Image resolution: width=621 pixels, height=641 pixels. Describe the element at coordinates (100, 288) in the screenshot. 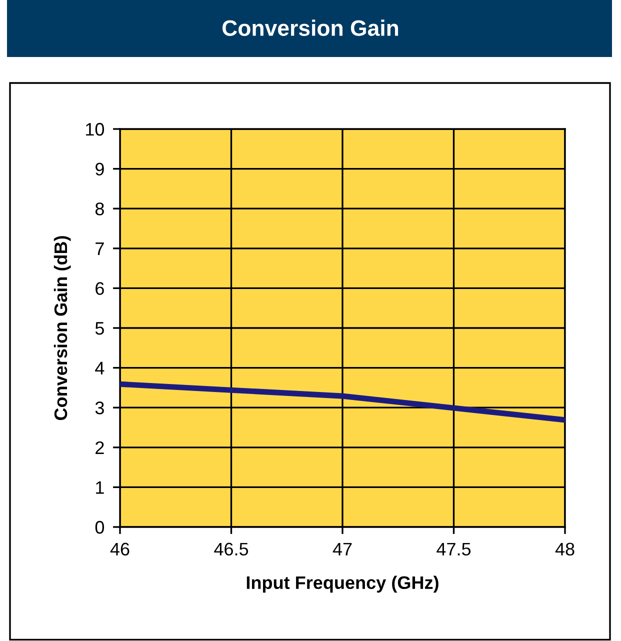

I see `y-tick-label: 6` at that location.